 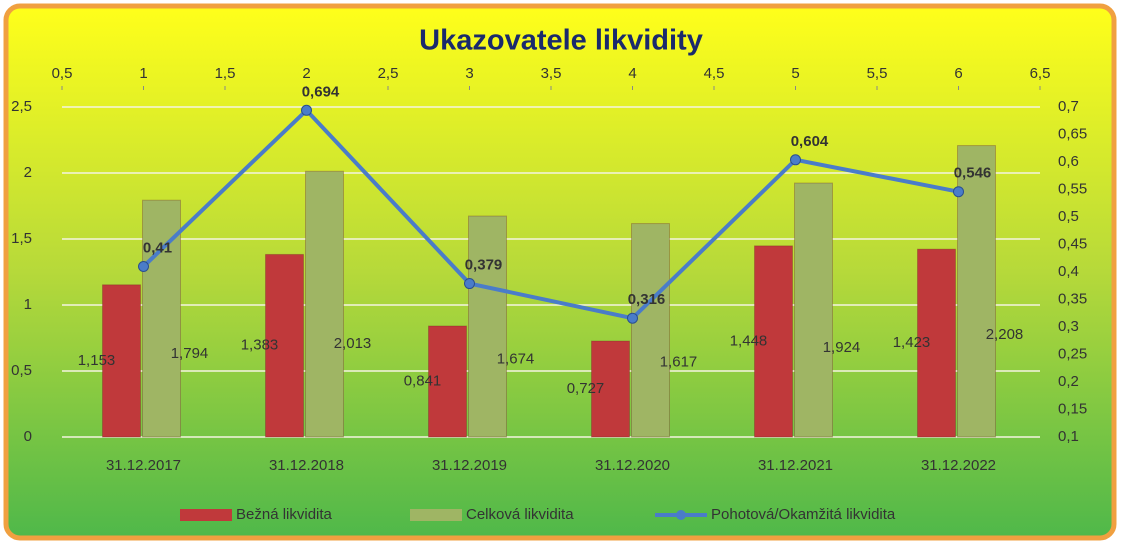 What do you see at coordinates (260, 345) in the screenshot?
I see `data-label: 1,383` at bounding box center [260, 345].